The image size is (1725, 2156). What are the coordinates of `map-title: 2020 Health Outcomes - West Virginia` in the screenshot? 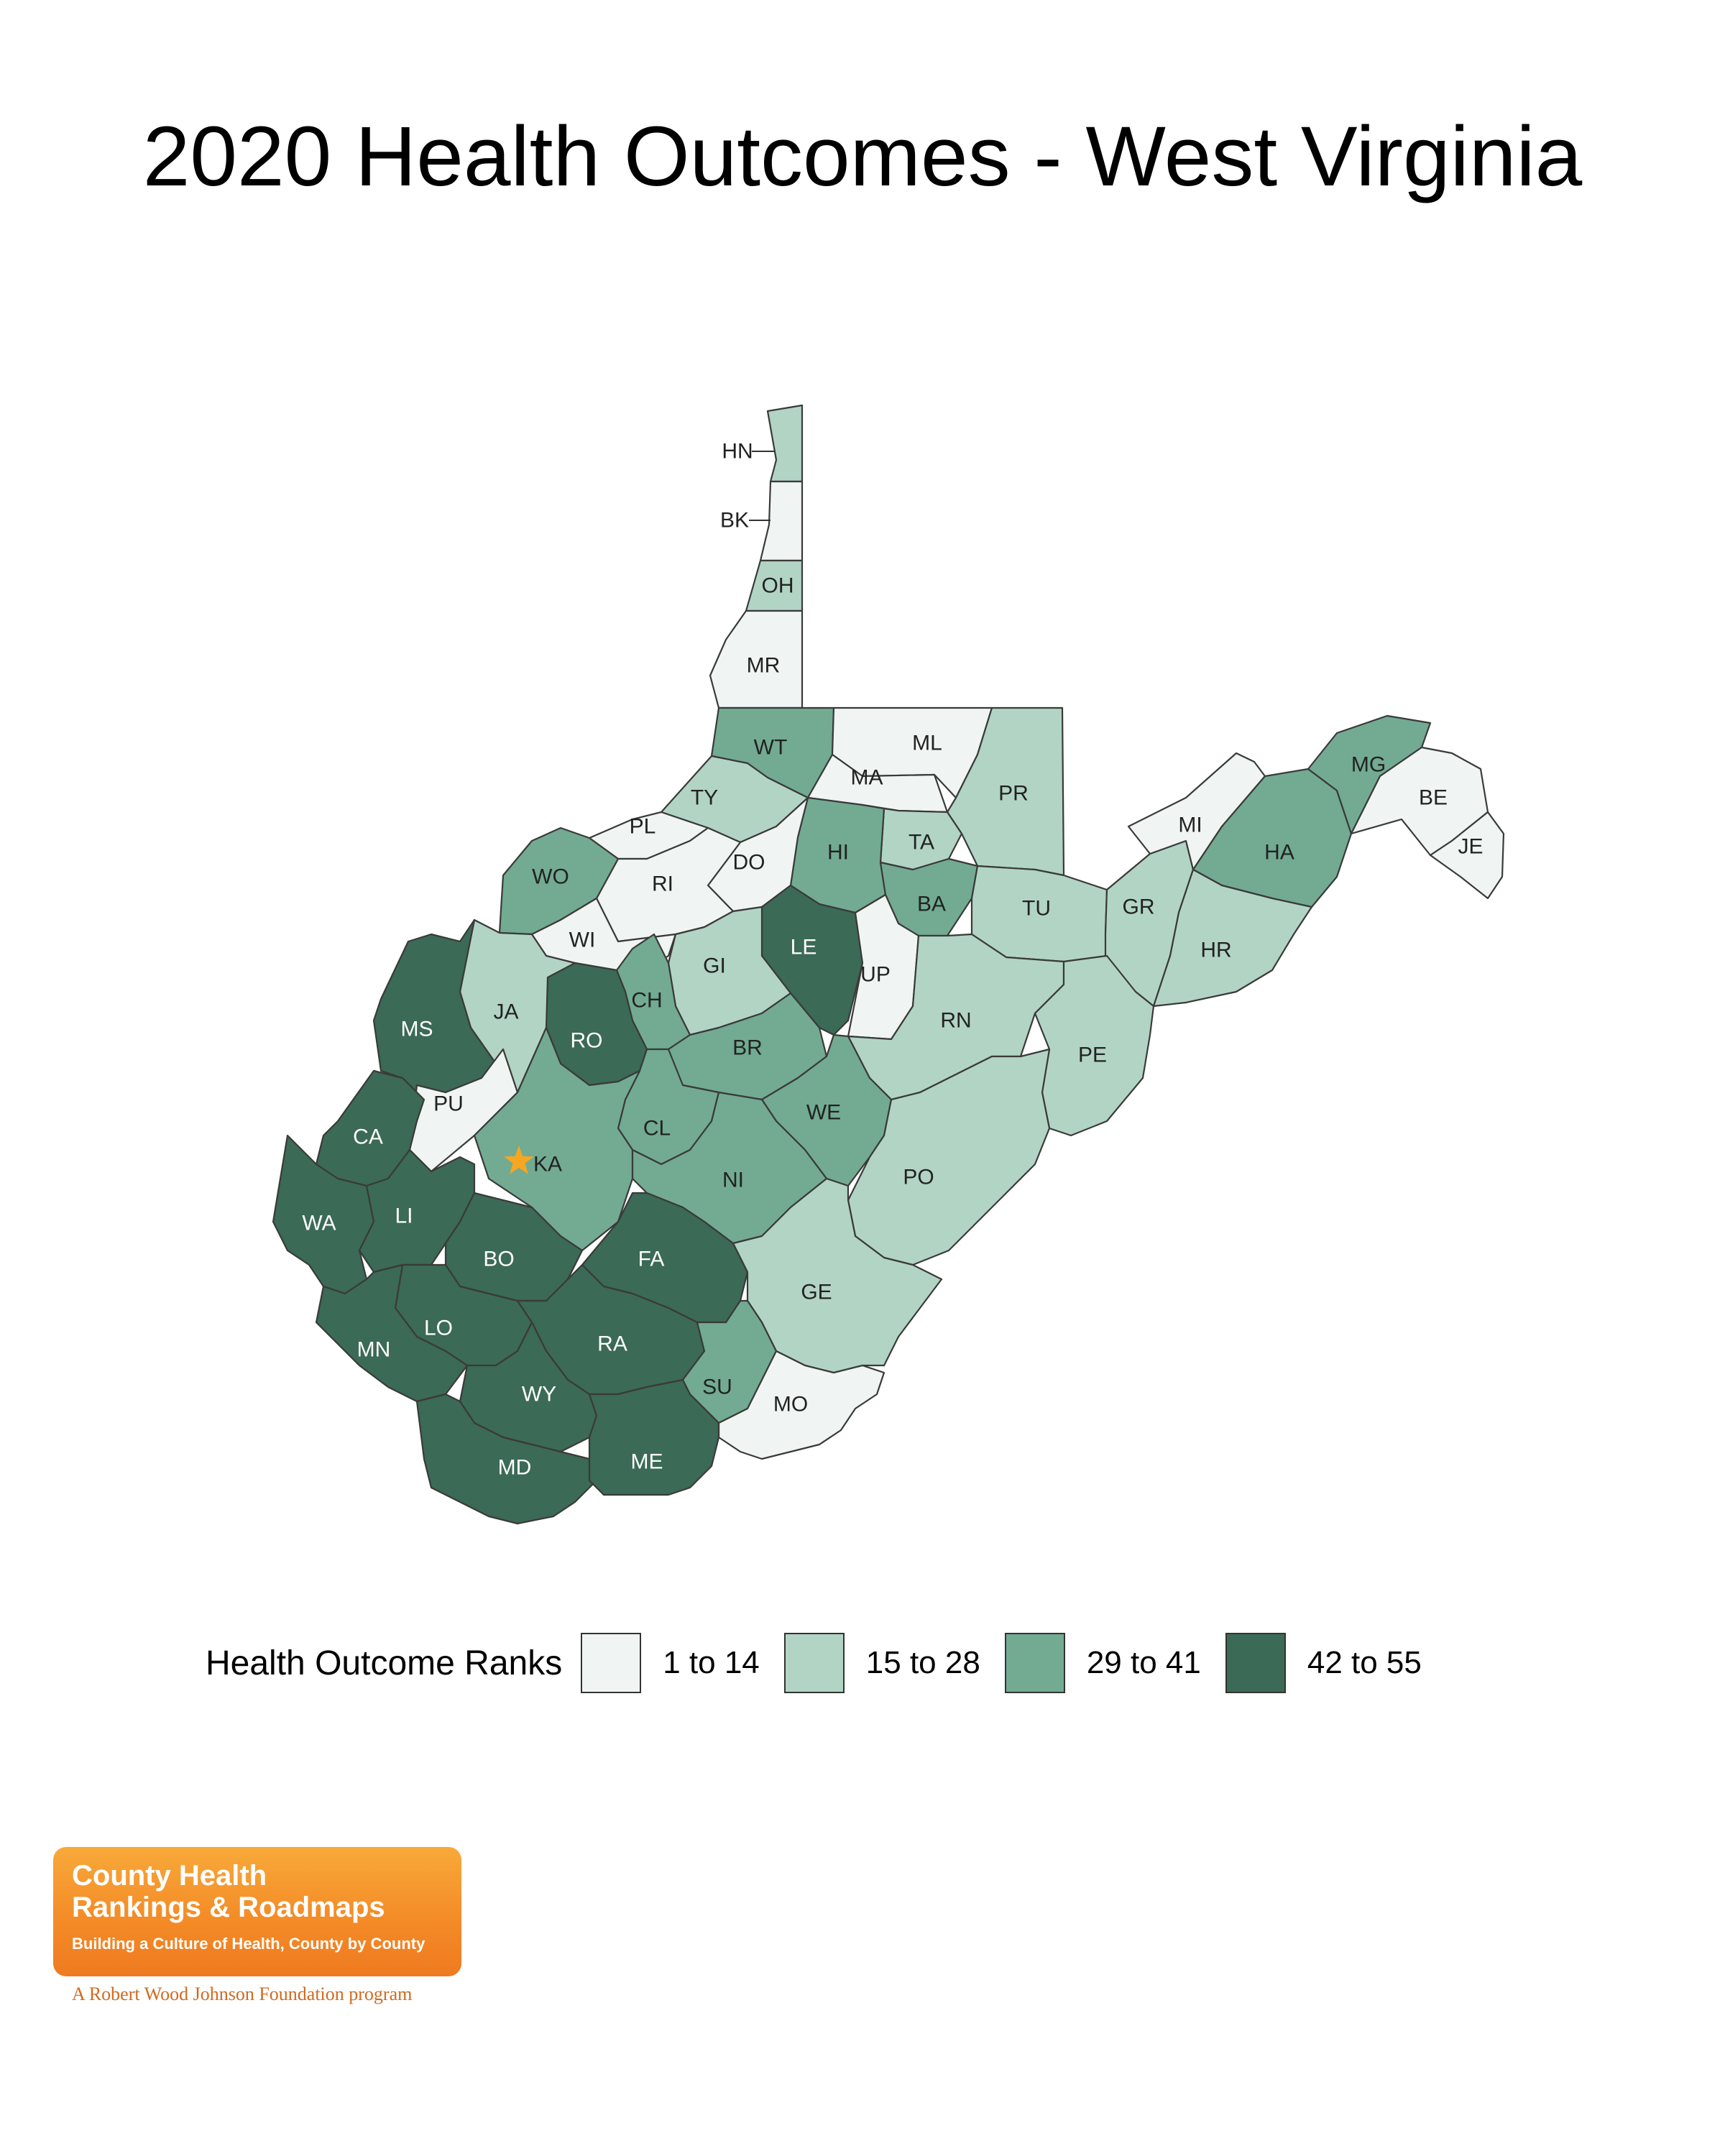 It's located at (862, 157).